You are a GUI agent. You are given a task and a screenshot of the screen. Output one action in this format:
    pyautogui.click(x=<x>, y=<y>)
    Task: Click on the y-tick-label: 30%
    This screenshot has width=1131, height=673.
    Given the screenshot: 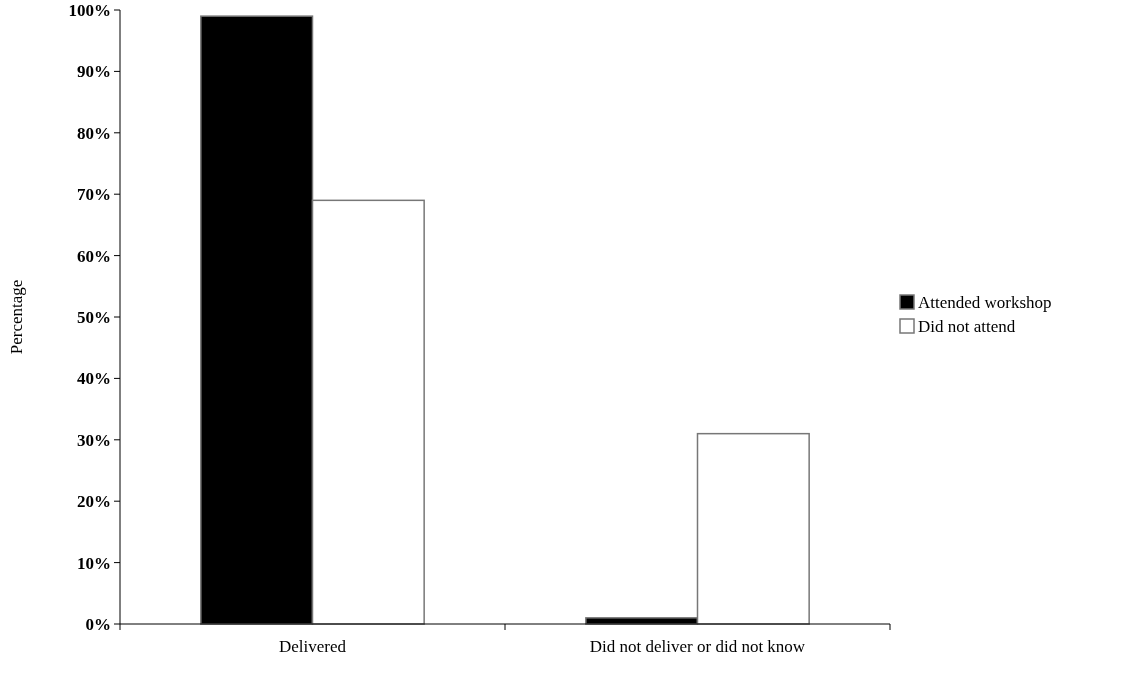 What is the action you would take?
    pyautogui.click(x=94, y=440)
    